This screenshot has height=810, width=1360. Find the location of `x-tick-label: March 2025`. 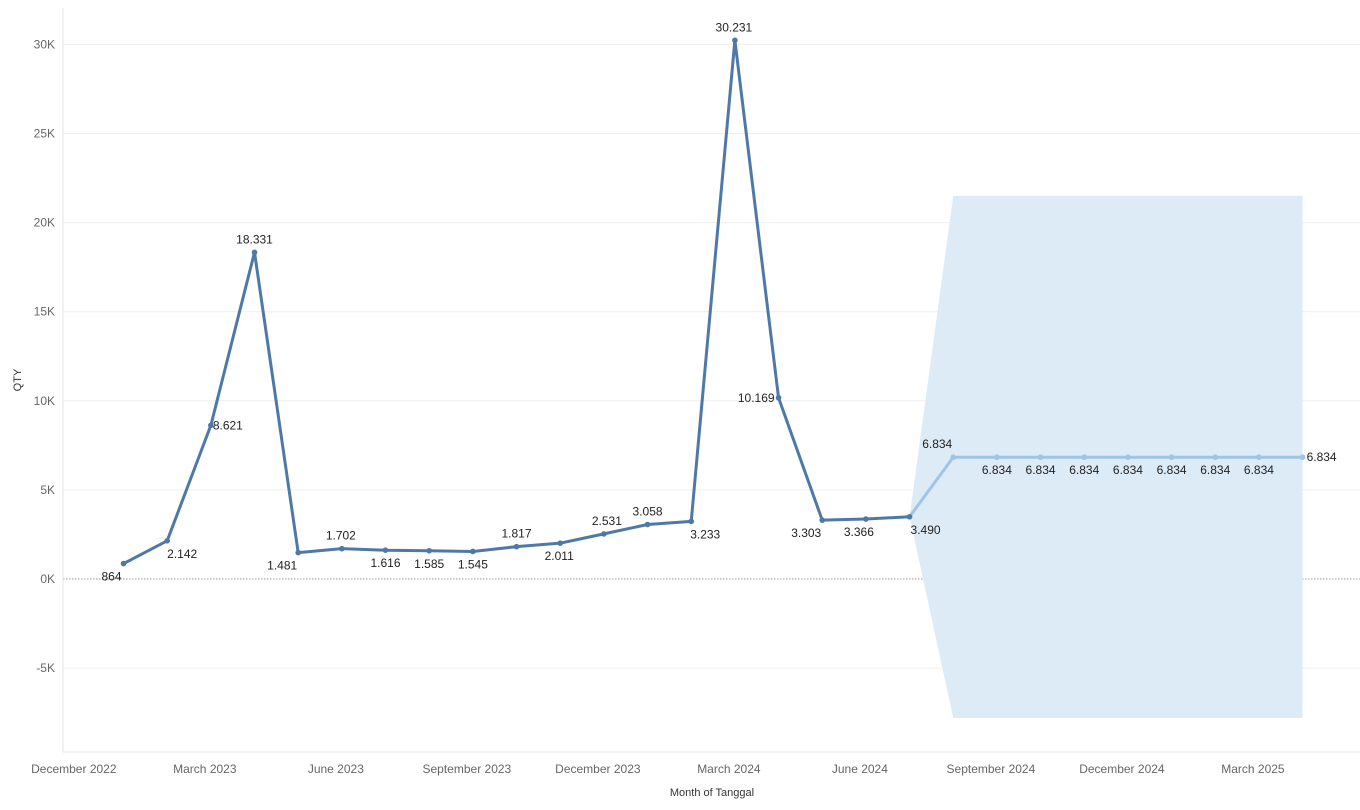

x-tick-label: March 2025 is located at coordinates (1253, 769).